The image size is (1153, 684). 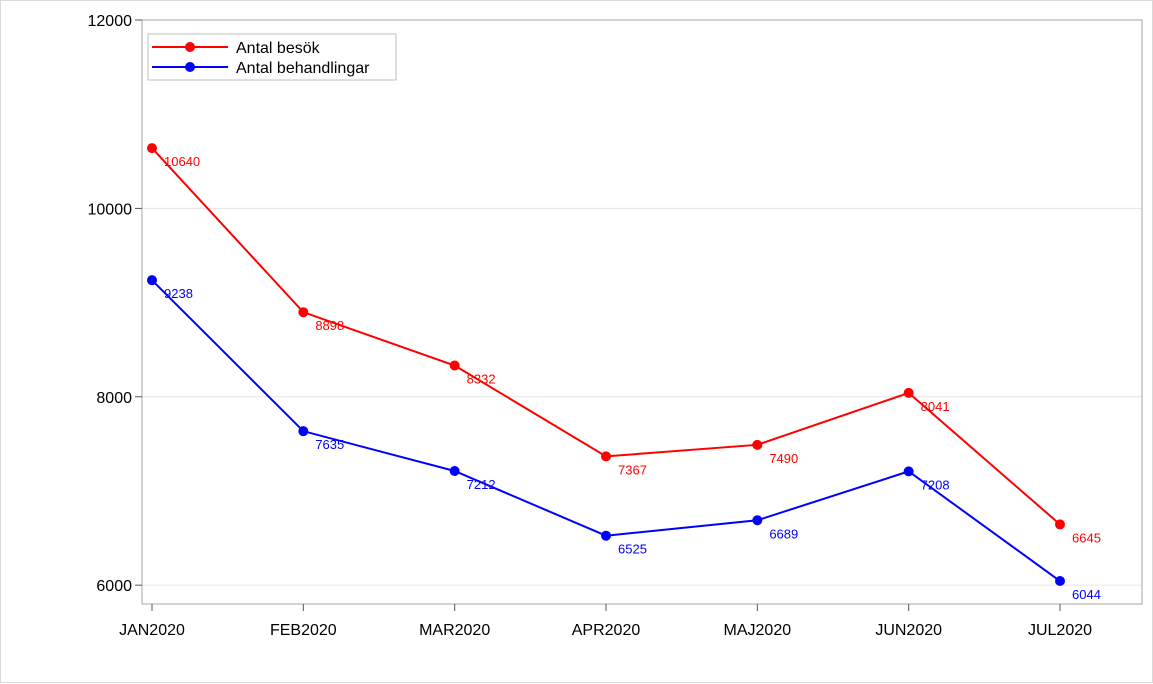 I want to click on data-label: 10640, so click(x=182, y=161).